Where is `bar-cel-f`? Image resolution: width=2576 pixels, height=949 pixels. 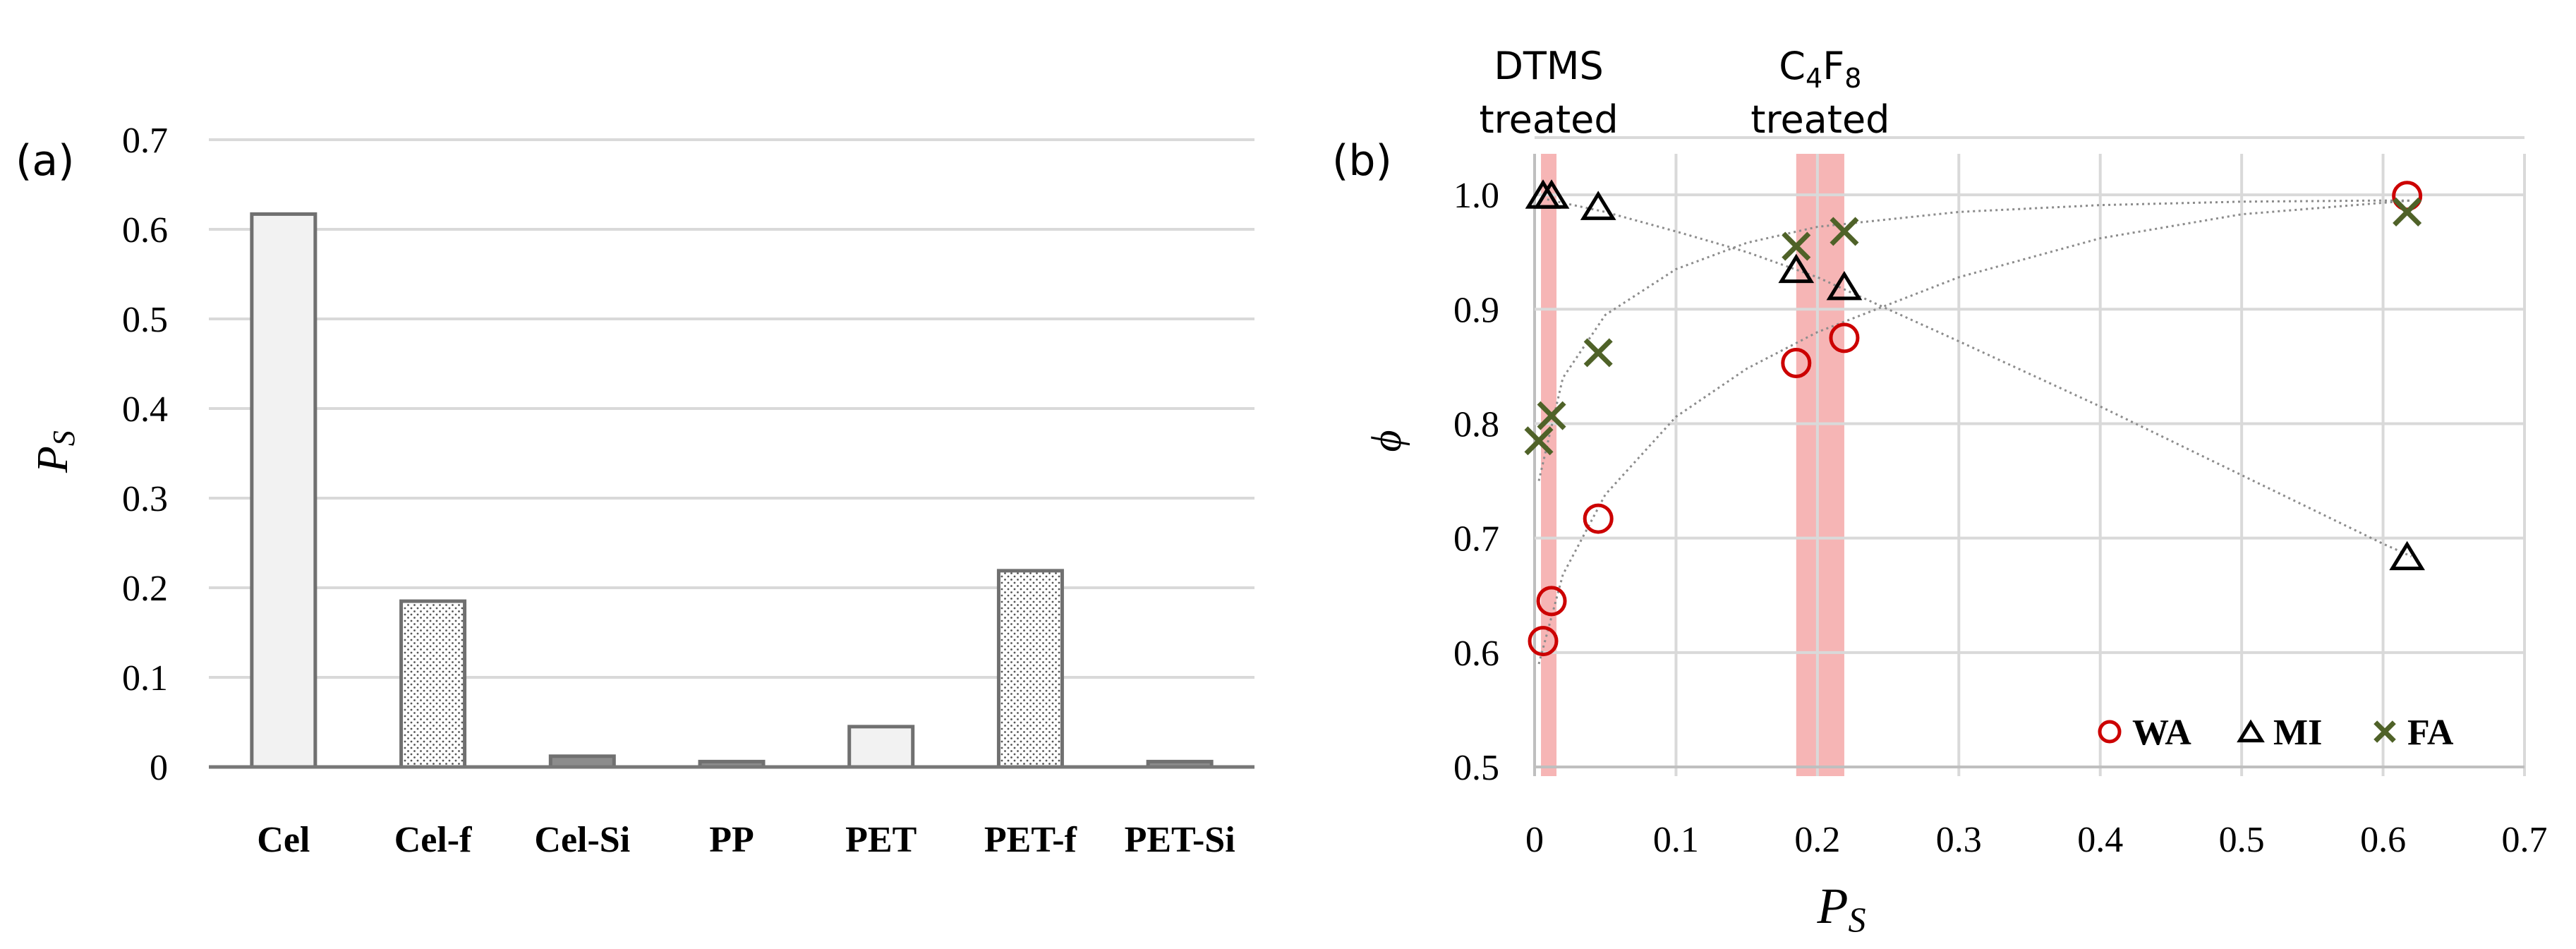
bar-cel-f is located at coordinates (433, 684).